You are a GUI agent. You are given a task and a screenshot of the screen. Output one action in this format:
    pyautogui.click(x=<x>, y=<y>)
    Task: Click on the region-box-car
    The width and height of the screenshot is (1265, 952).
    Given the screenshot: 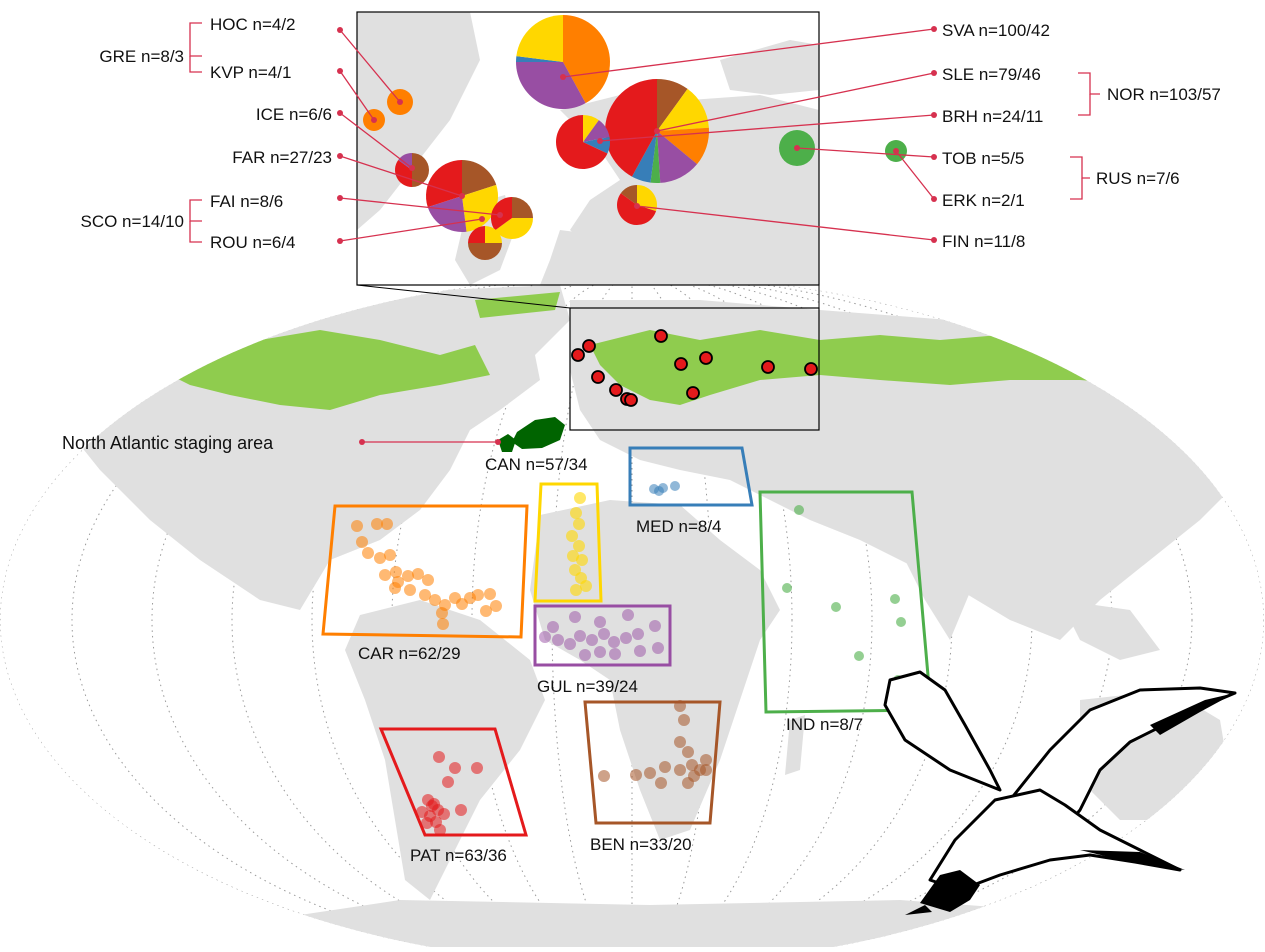 What is the action you would take?
    pyautogui.click(x=425, y=571)
    